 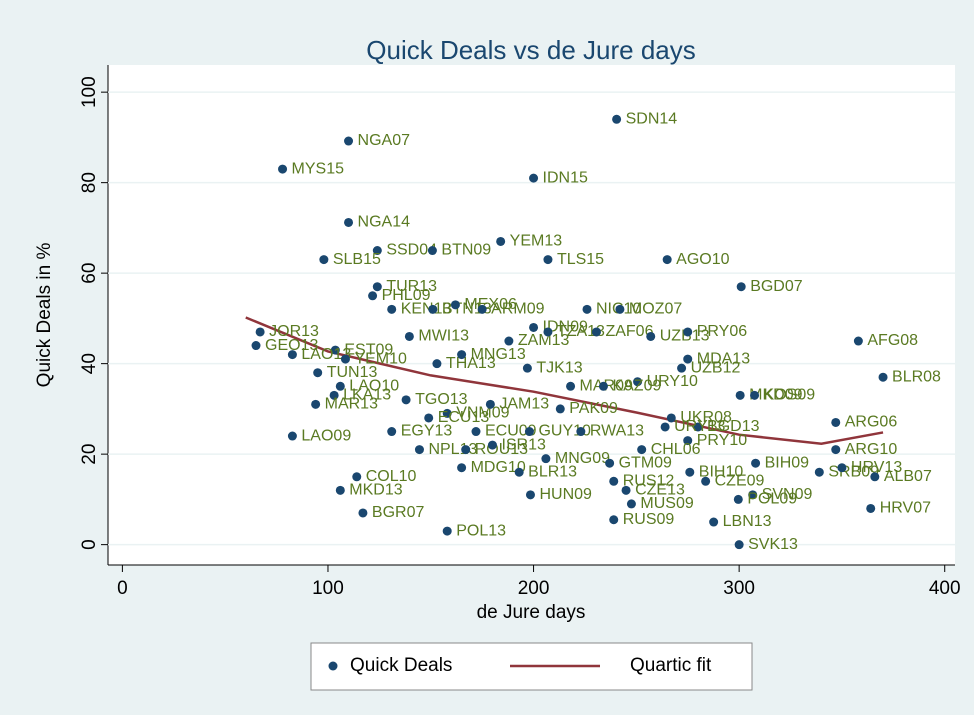 I want to click on point-label: TLS15, so click(x=580, y=259).